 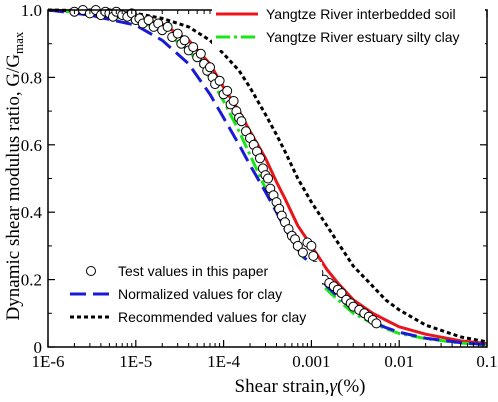 What do you see at coordinates (193, 271) in the screenshot?
I see `legend-label: Test values in this paper` at bounding box center [193, 271].